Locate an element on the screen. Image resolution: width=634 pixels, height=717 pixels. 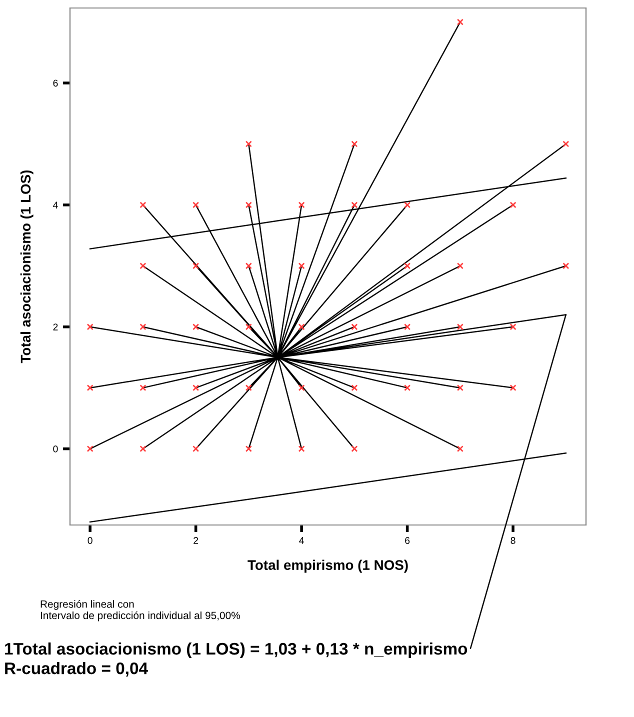
x-axis-title: Total empirismo (1 NOS) is located at coordinates (328, 566).